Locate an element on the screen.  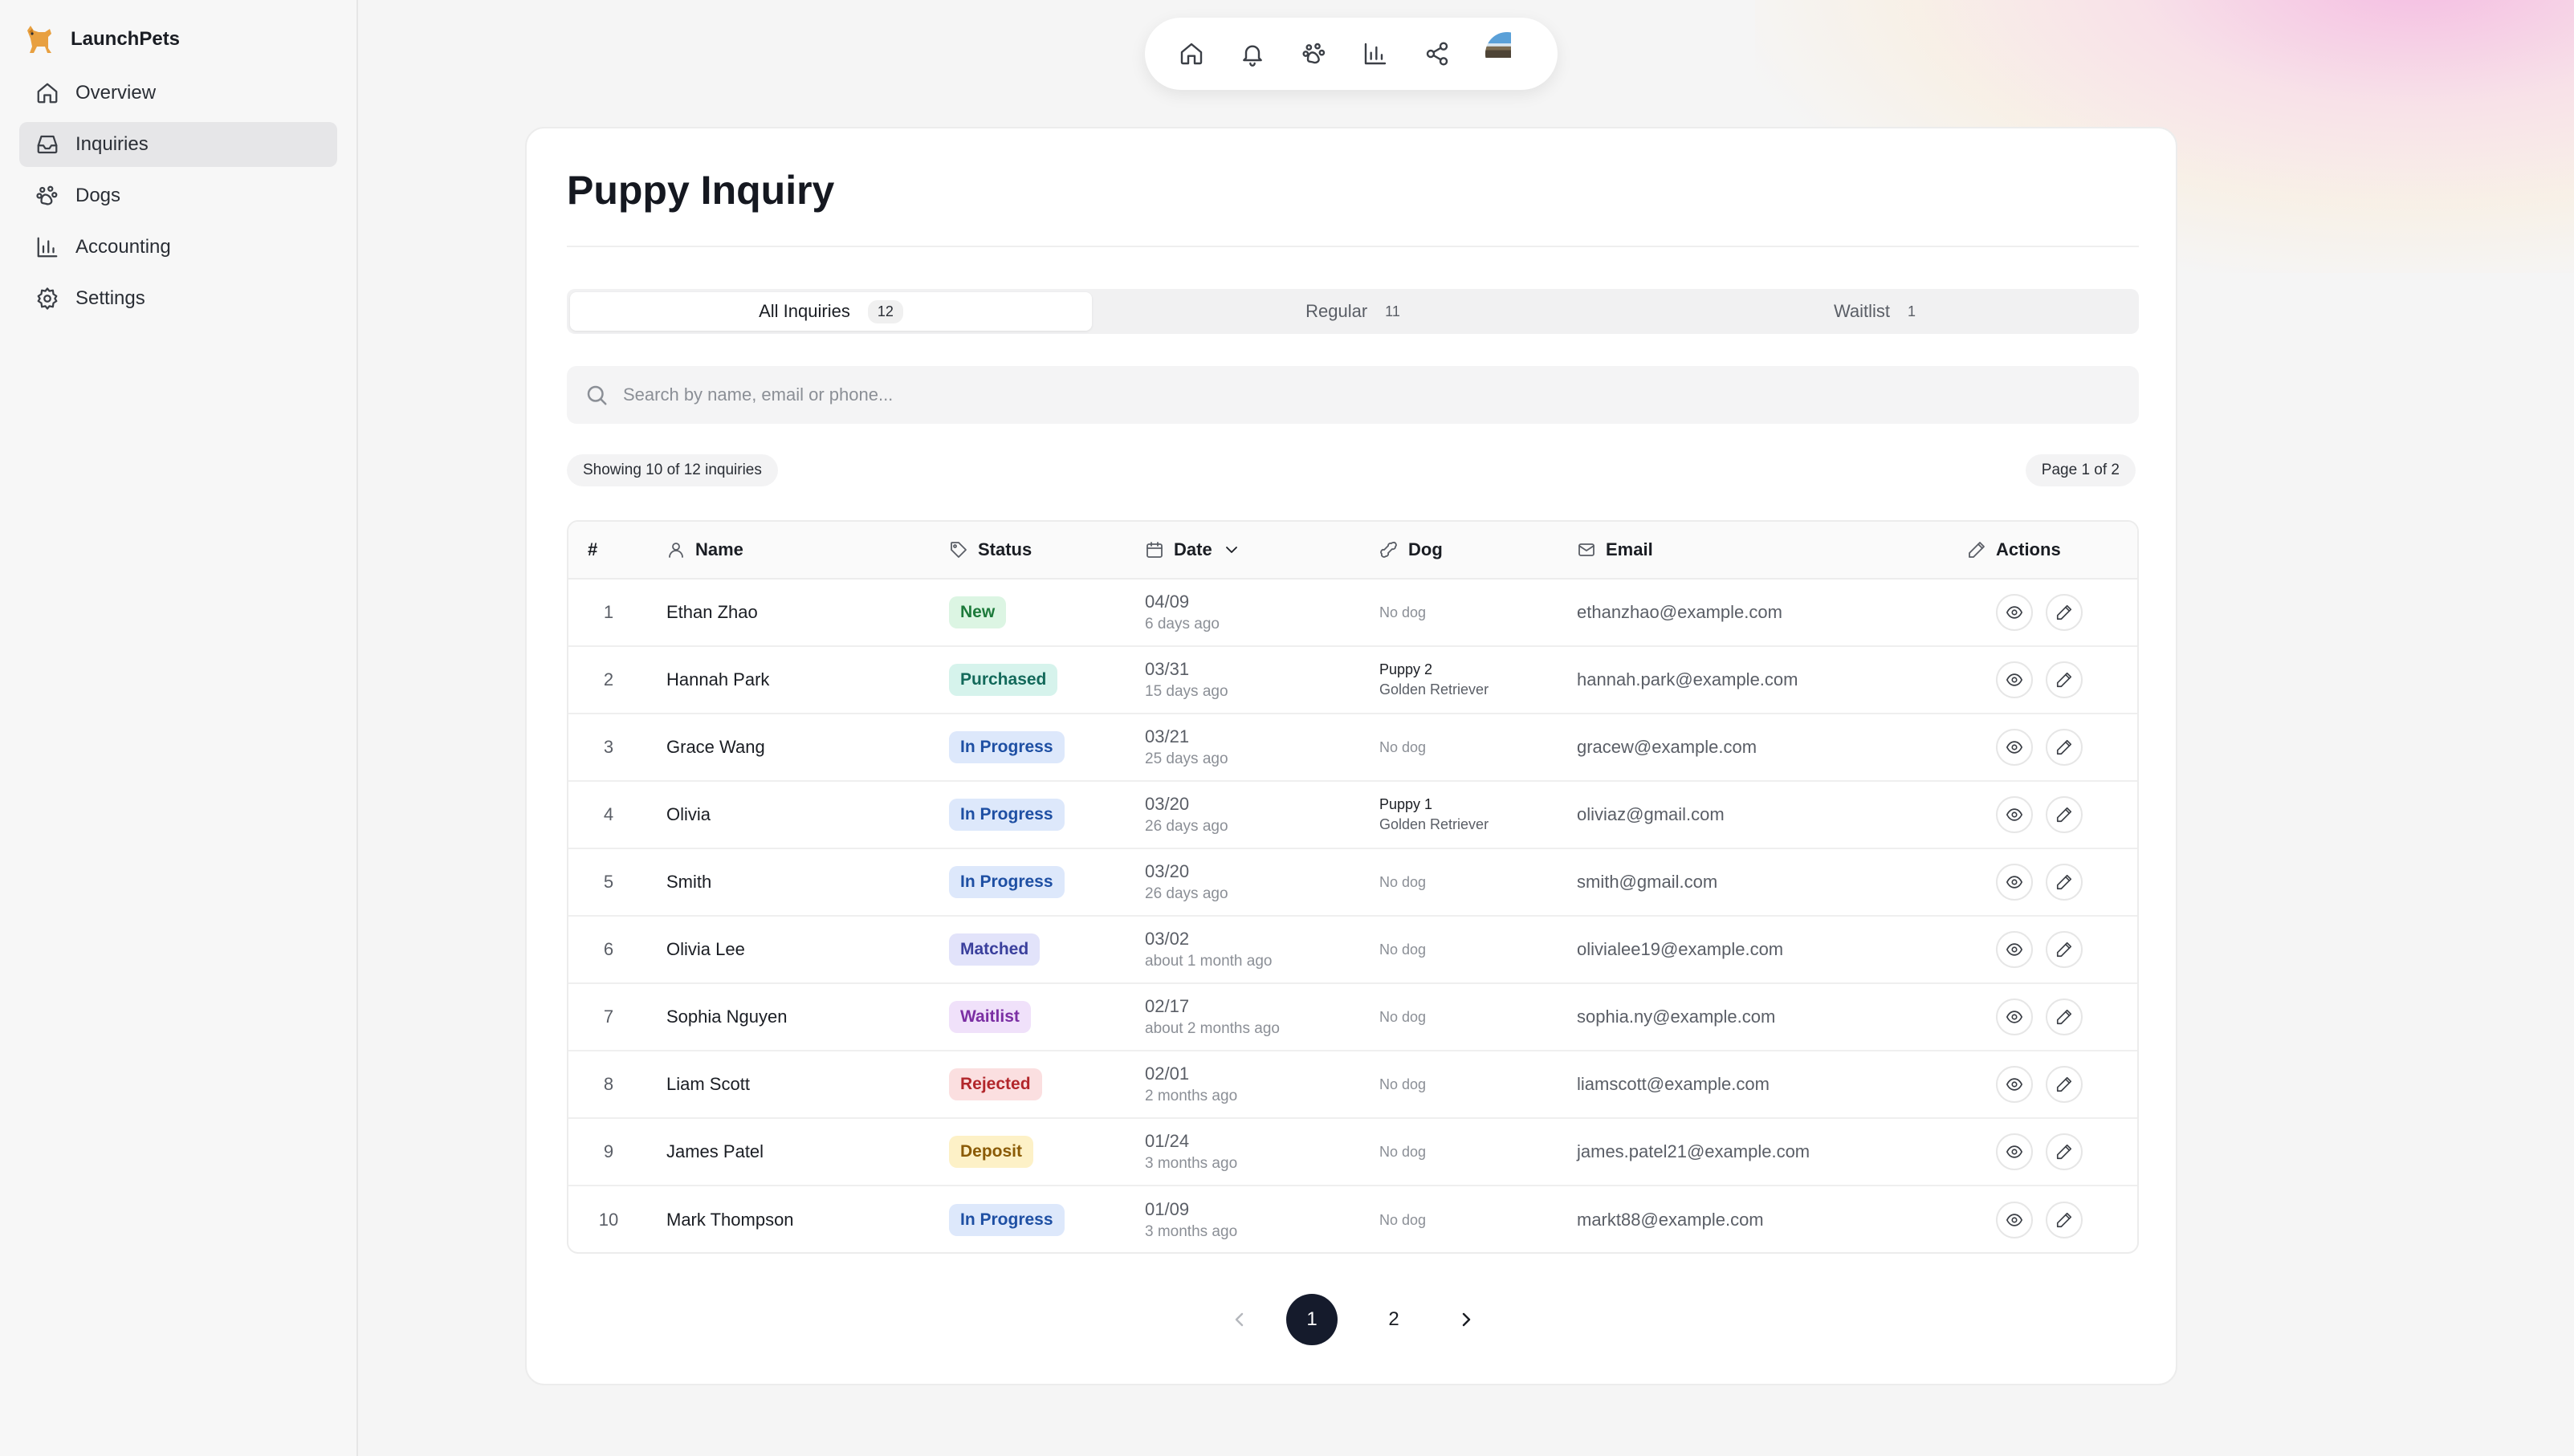
sidebar-item-overview: Overview is located at coordinates (178, 94).